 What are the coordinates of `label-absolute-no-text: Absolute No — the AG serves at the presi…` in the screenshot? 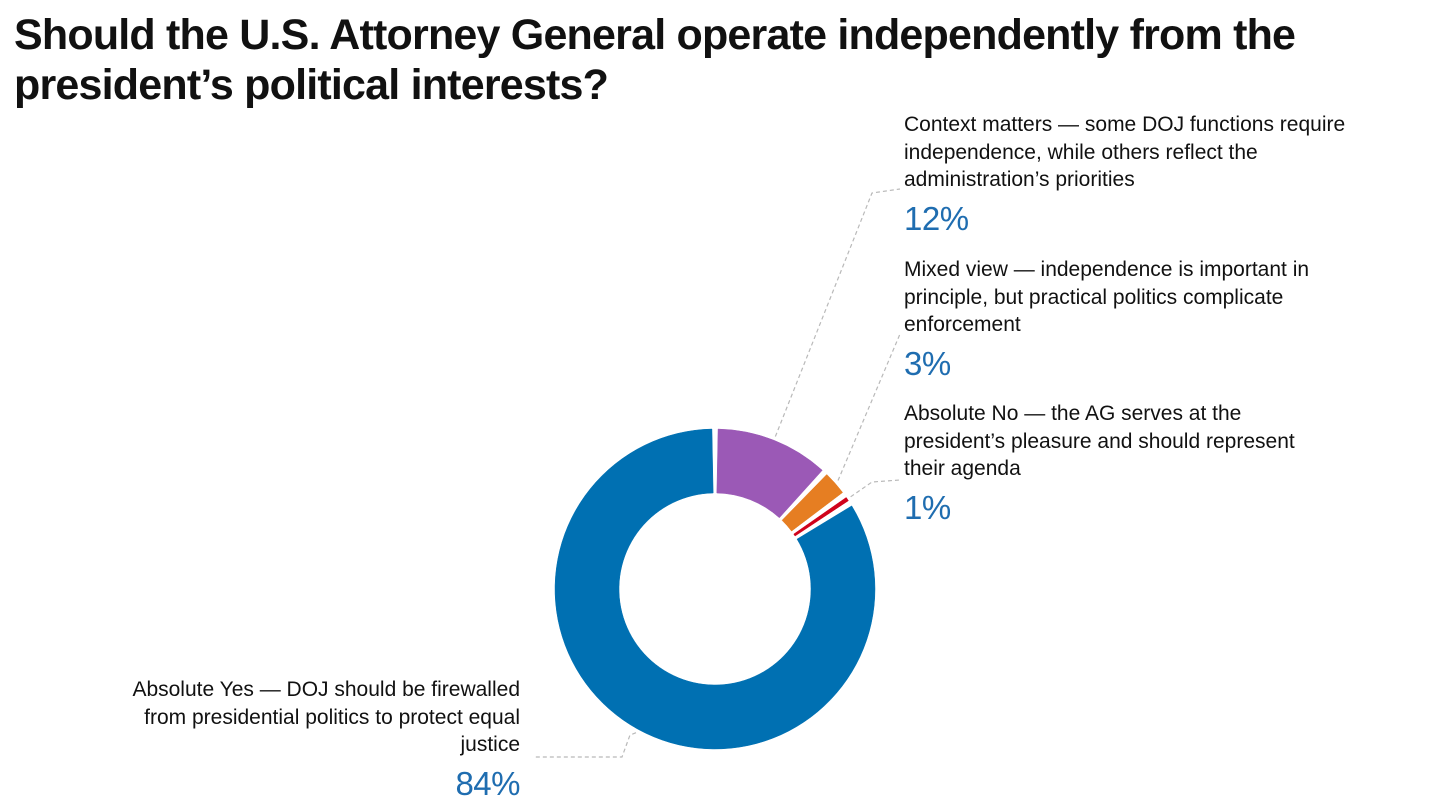 It's located at (1099, 441).